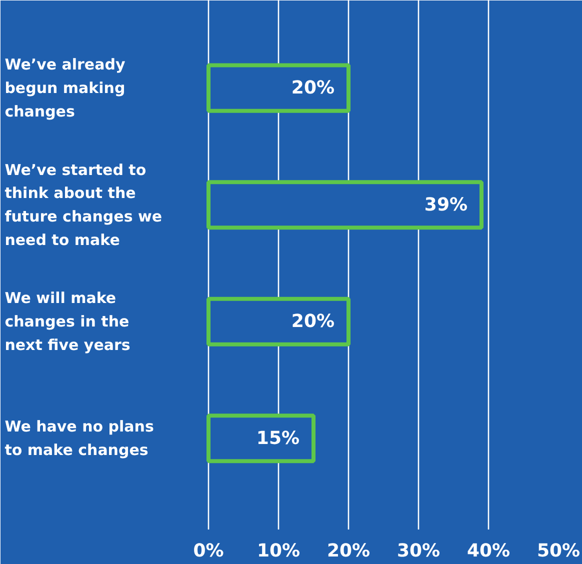  I want to click on y-tick-label: We’ve already begun making changes, so click(65, 88).